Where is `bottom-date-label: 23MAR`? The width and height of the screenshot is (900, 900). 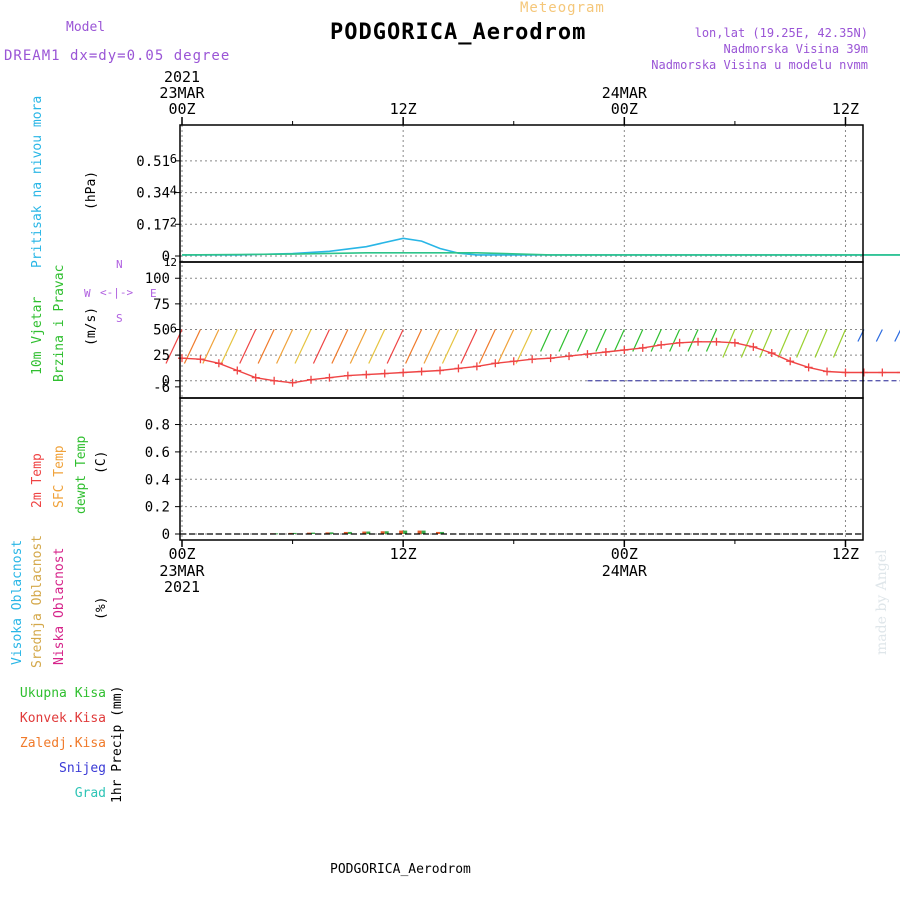 bottom-date-label: 23MAR is located at coordinates (182, 571).